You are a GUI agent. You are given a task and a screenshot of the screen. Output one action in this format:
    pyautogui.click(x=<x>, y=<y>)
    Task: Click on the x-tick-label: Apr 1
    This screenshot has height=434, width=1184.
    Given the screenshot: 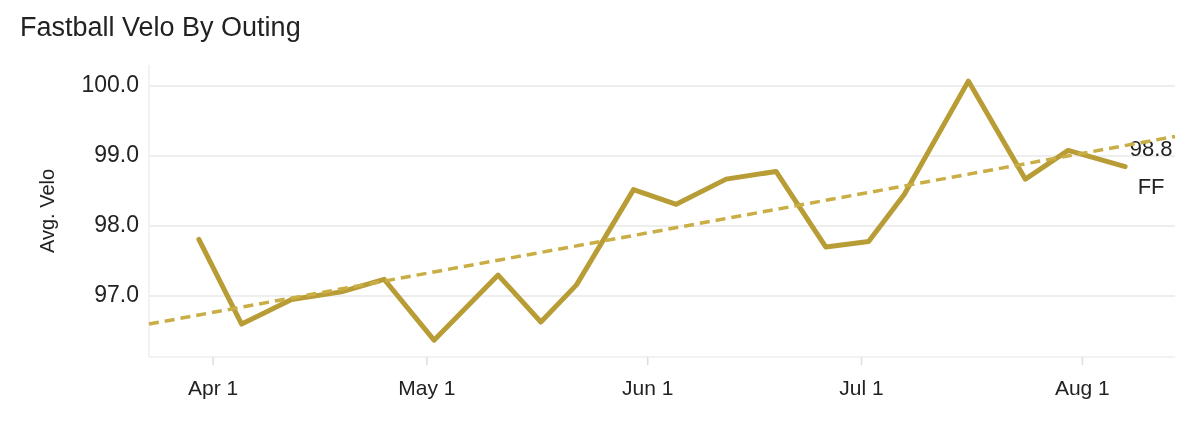 What is the action you would take?
    pyautogui.click(x=213, y=387)
    